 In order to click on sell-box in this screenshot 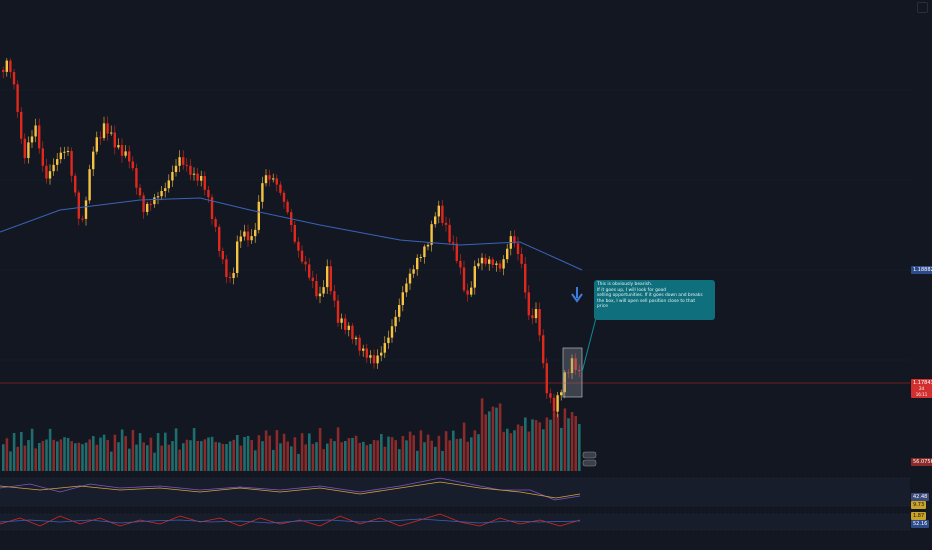, I will do `click(572, 372)`.